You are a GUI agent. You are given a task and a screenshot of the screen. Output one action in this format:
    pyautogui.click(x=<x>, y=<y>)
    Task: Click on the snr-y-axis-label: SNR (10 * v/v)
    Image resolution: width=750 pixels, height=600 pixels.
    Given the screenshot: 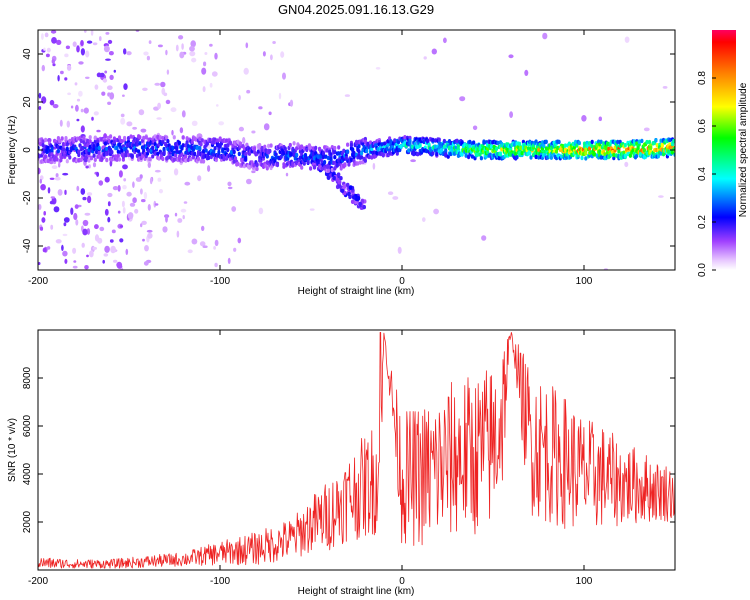 What is the action you would take?
    pyautogui.click(x=12, y=450)
    